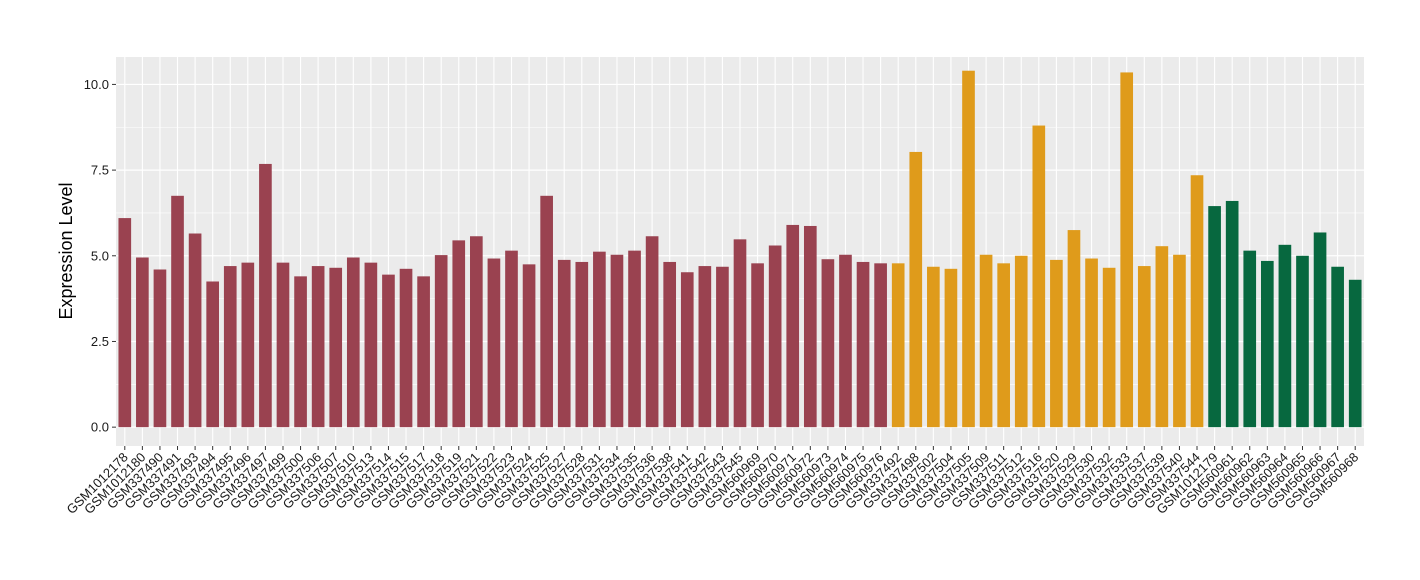 The image size is (1420, 580). I want to click on bar-GSM337497, so click(265, 295).